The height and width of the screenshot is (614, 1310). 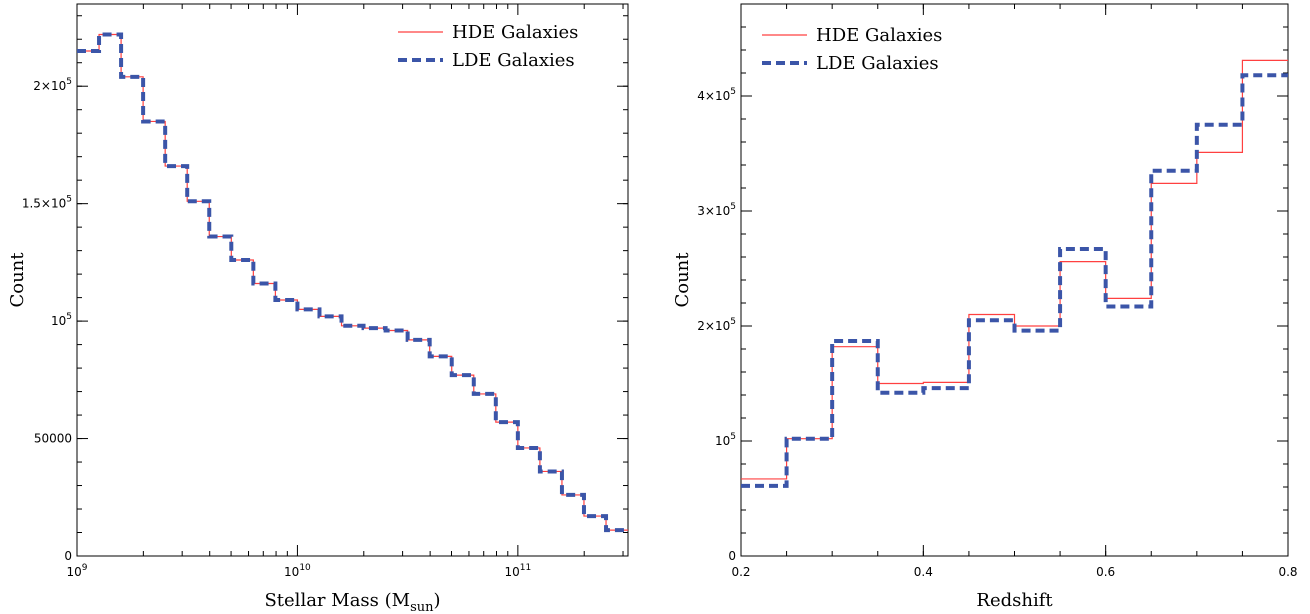 What do you see at coordinates (1105, 572) in the screenshot?
I see `x-tick-label: 0.6` at bounding box center [1105, 572].